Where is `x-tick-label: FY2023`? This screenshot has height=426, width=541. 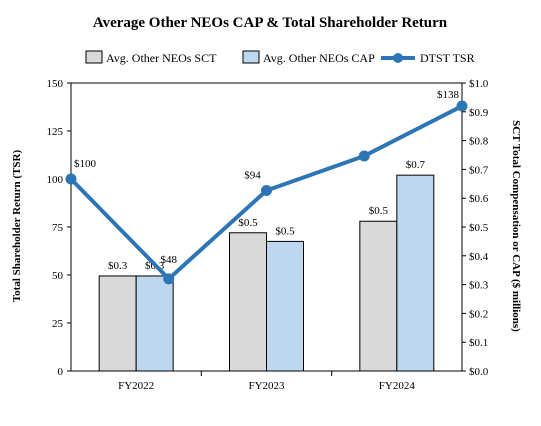
x-tick-label: FY2023 is located at coordinates (266, 386).